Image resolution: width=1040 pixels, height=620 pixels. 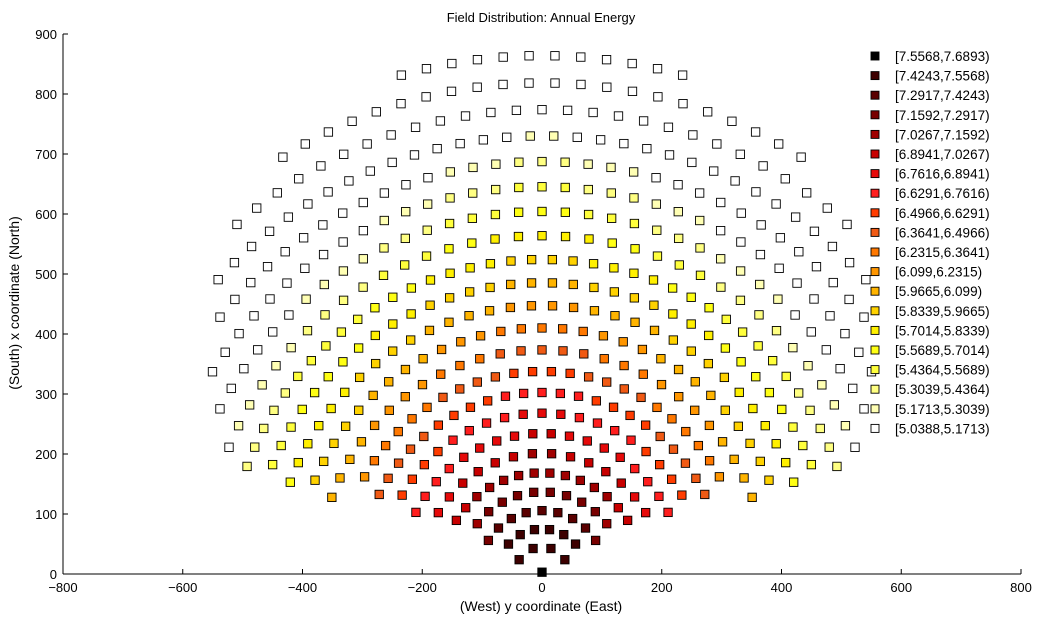 I want to click on legend-entry-label: [5.4364,5.5689), so click(x=942, y=370).